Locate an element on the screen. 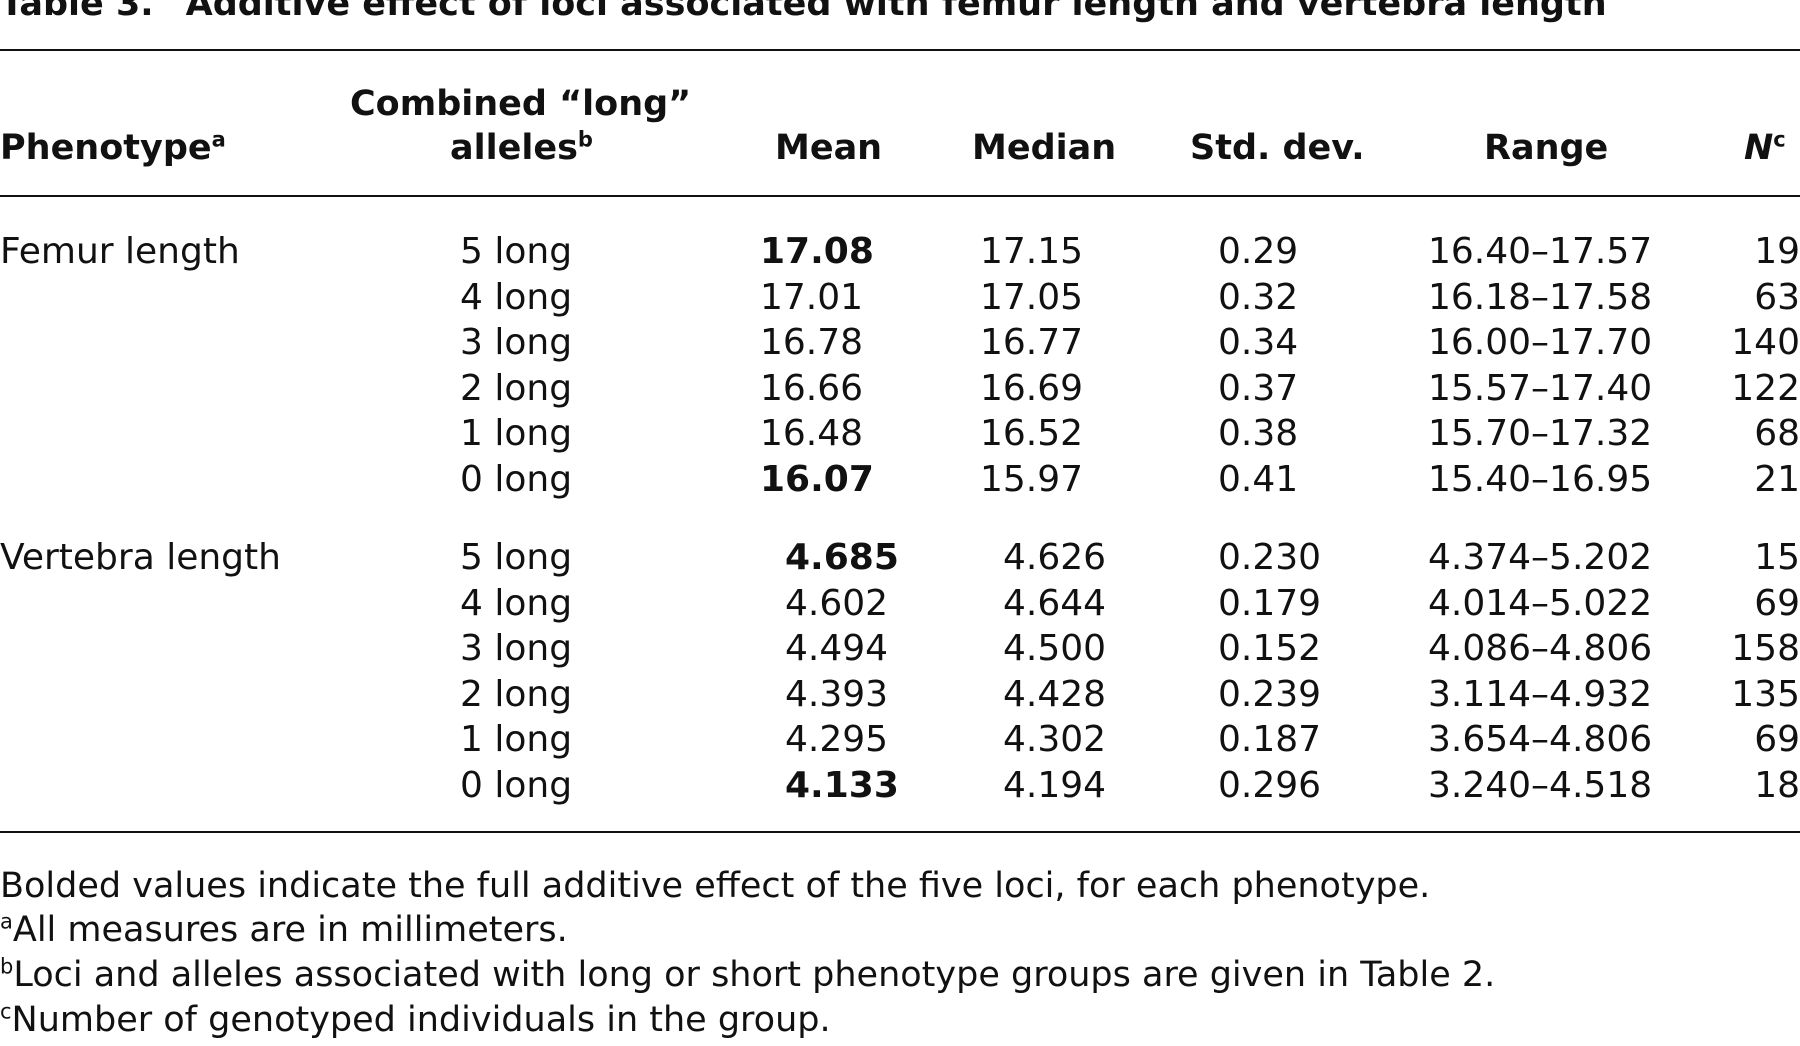  cell-range: 4.374–5.202 is located at coordinates (1540, 557).